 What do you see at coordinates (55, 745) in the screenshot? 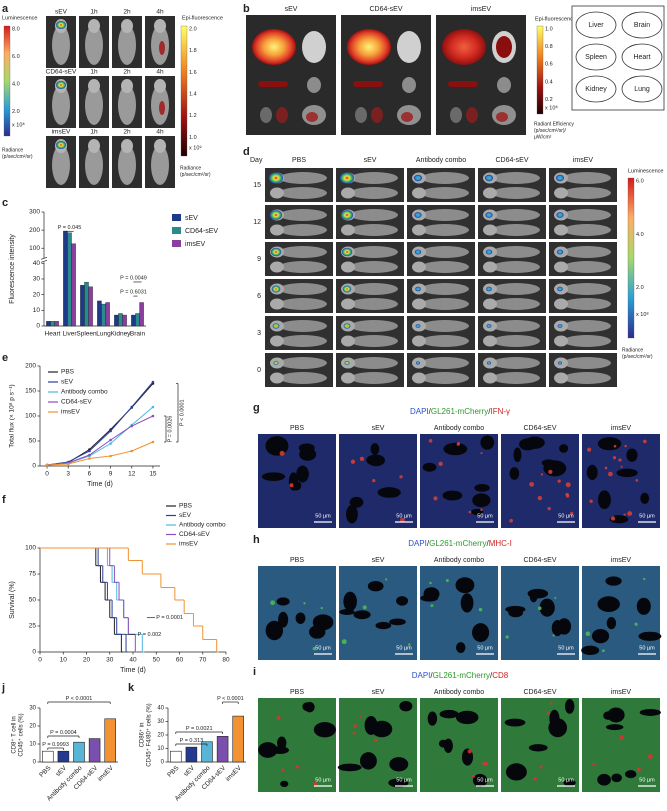
I see `p-value: P = 0.9993` at bounding box center [55, 745].